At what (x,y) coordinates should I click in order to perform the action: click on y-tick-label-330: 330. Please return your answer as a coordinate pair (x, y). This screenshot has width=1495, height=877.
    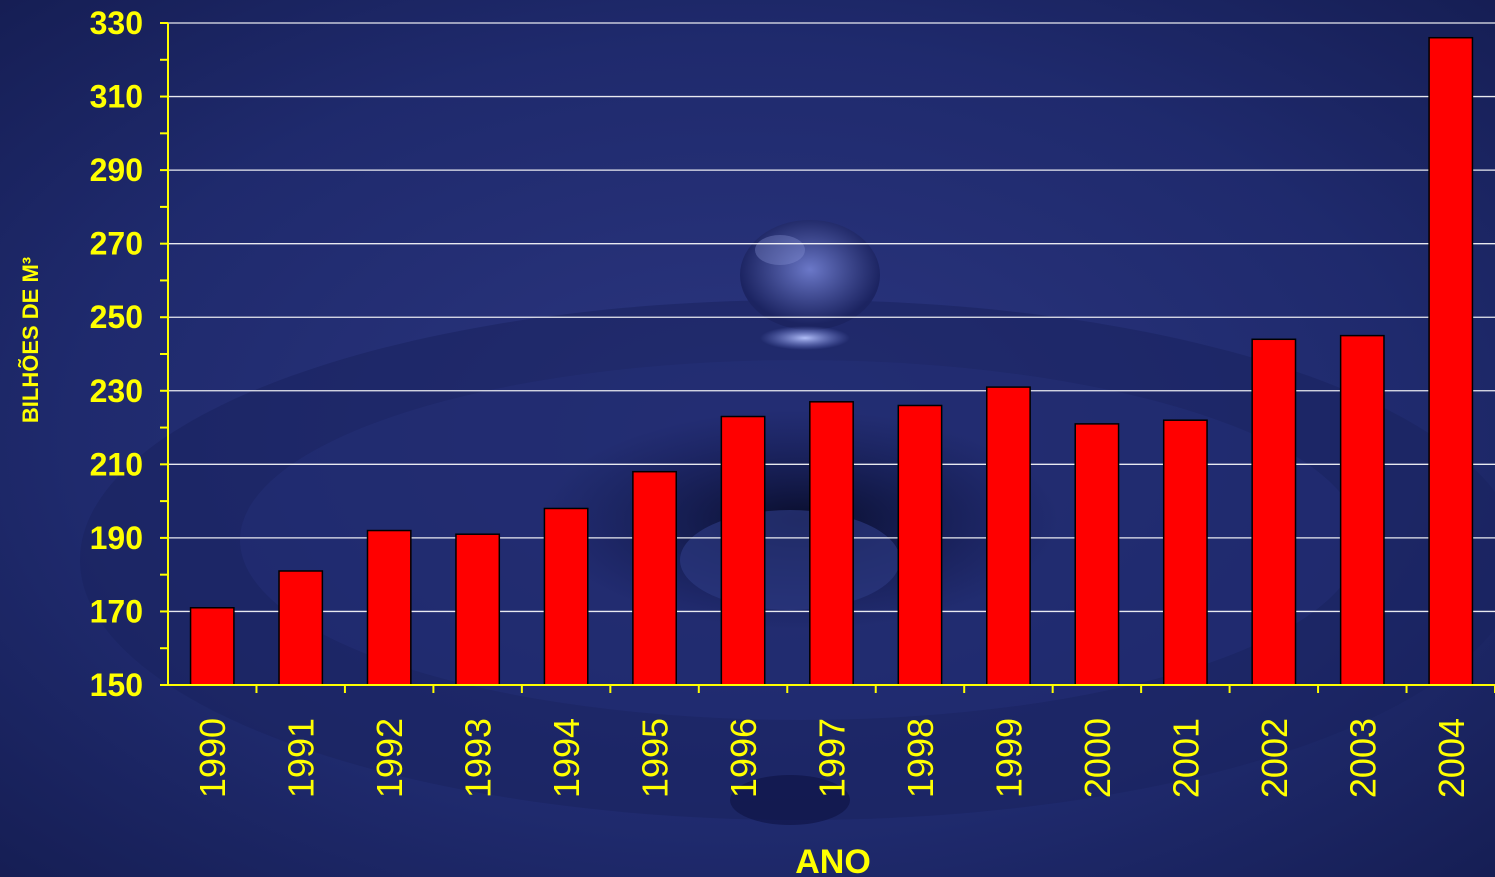
    Looking at the image, I should click on (116, 23).